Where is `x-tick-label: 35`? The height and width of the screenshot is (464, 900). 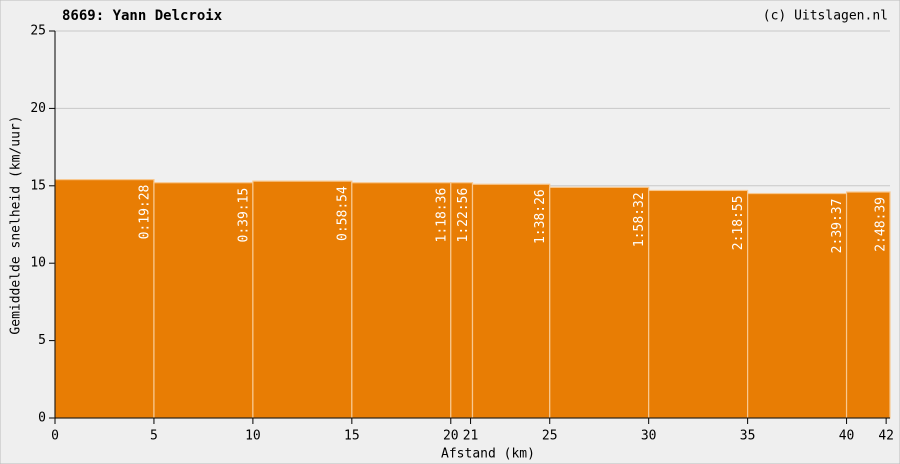
x-tick-label: 35 is located at coordinates (748, 436).